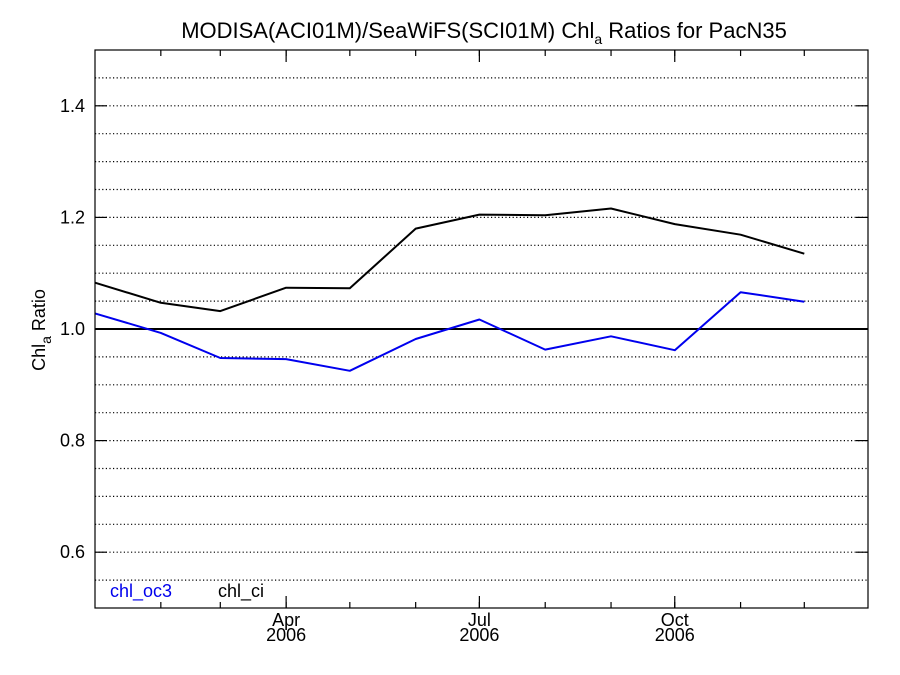 This screenshot has width=900, height=675. Describe the element at coordinates (694, 30) in the screenshot. I see `chart-title-rest: Ratios for PacN35` at that location.